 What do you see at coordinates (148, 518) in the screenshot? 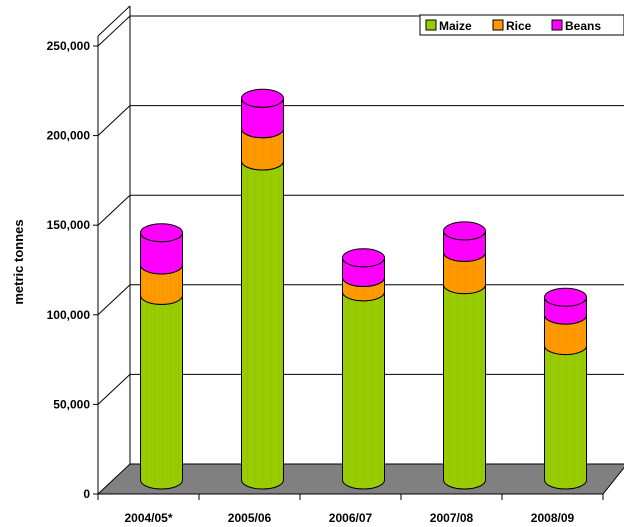
I see `x-tick-label: 2004/05*` at bounding box center [148, 518].